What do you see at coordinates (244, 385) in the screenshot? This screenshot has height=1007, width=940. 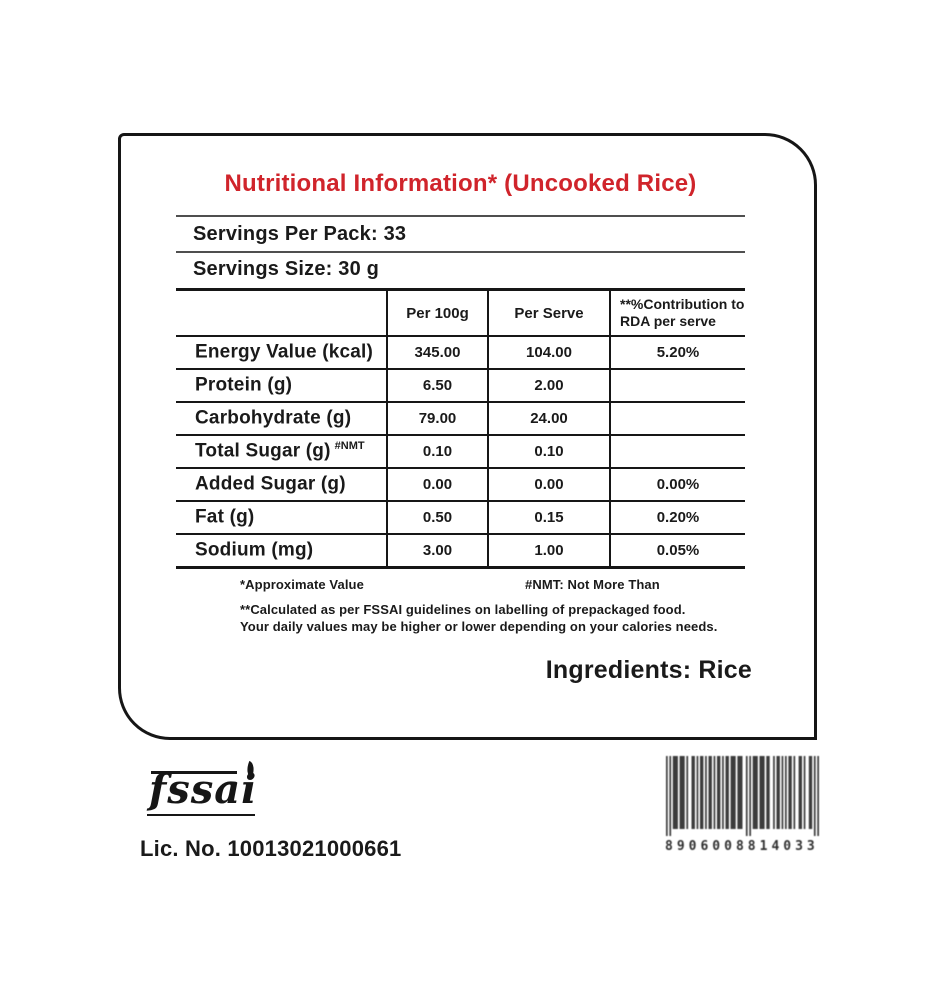 I see `nutrient-label: Protein (g)` at bounding box center [244, 385].